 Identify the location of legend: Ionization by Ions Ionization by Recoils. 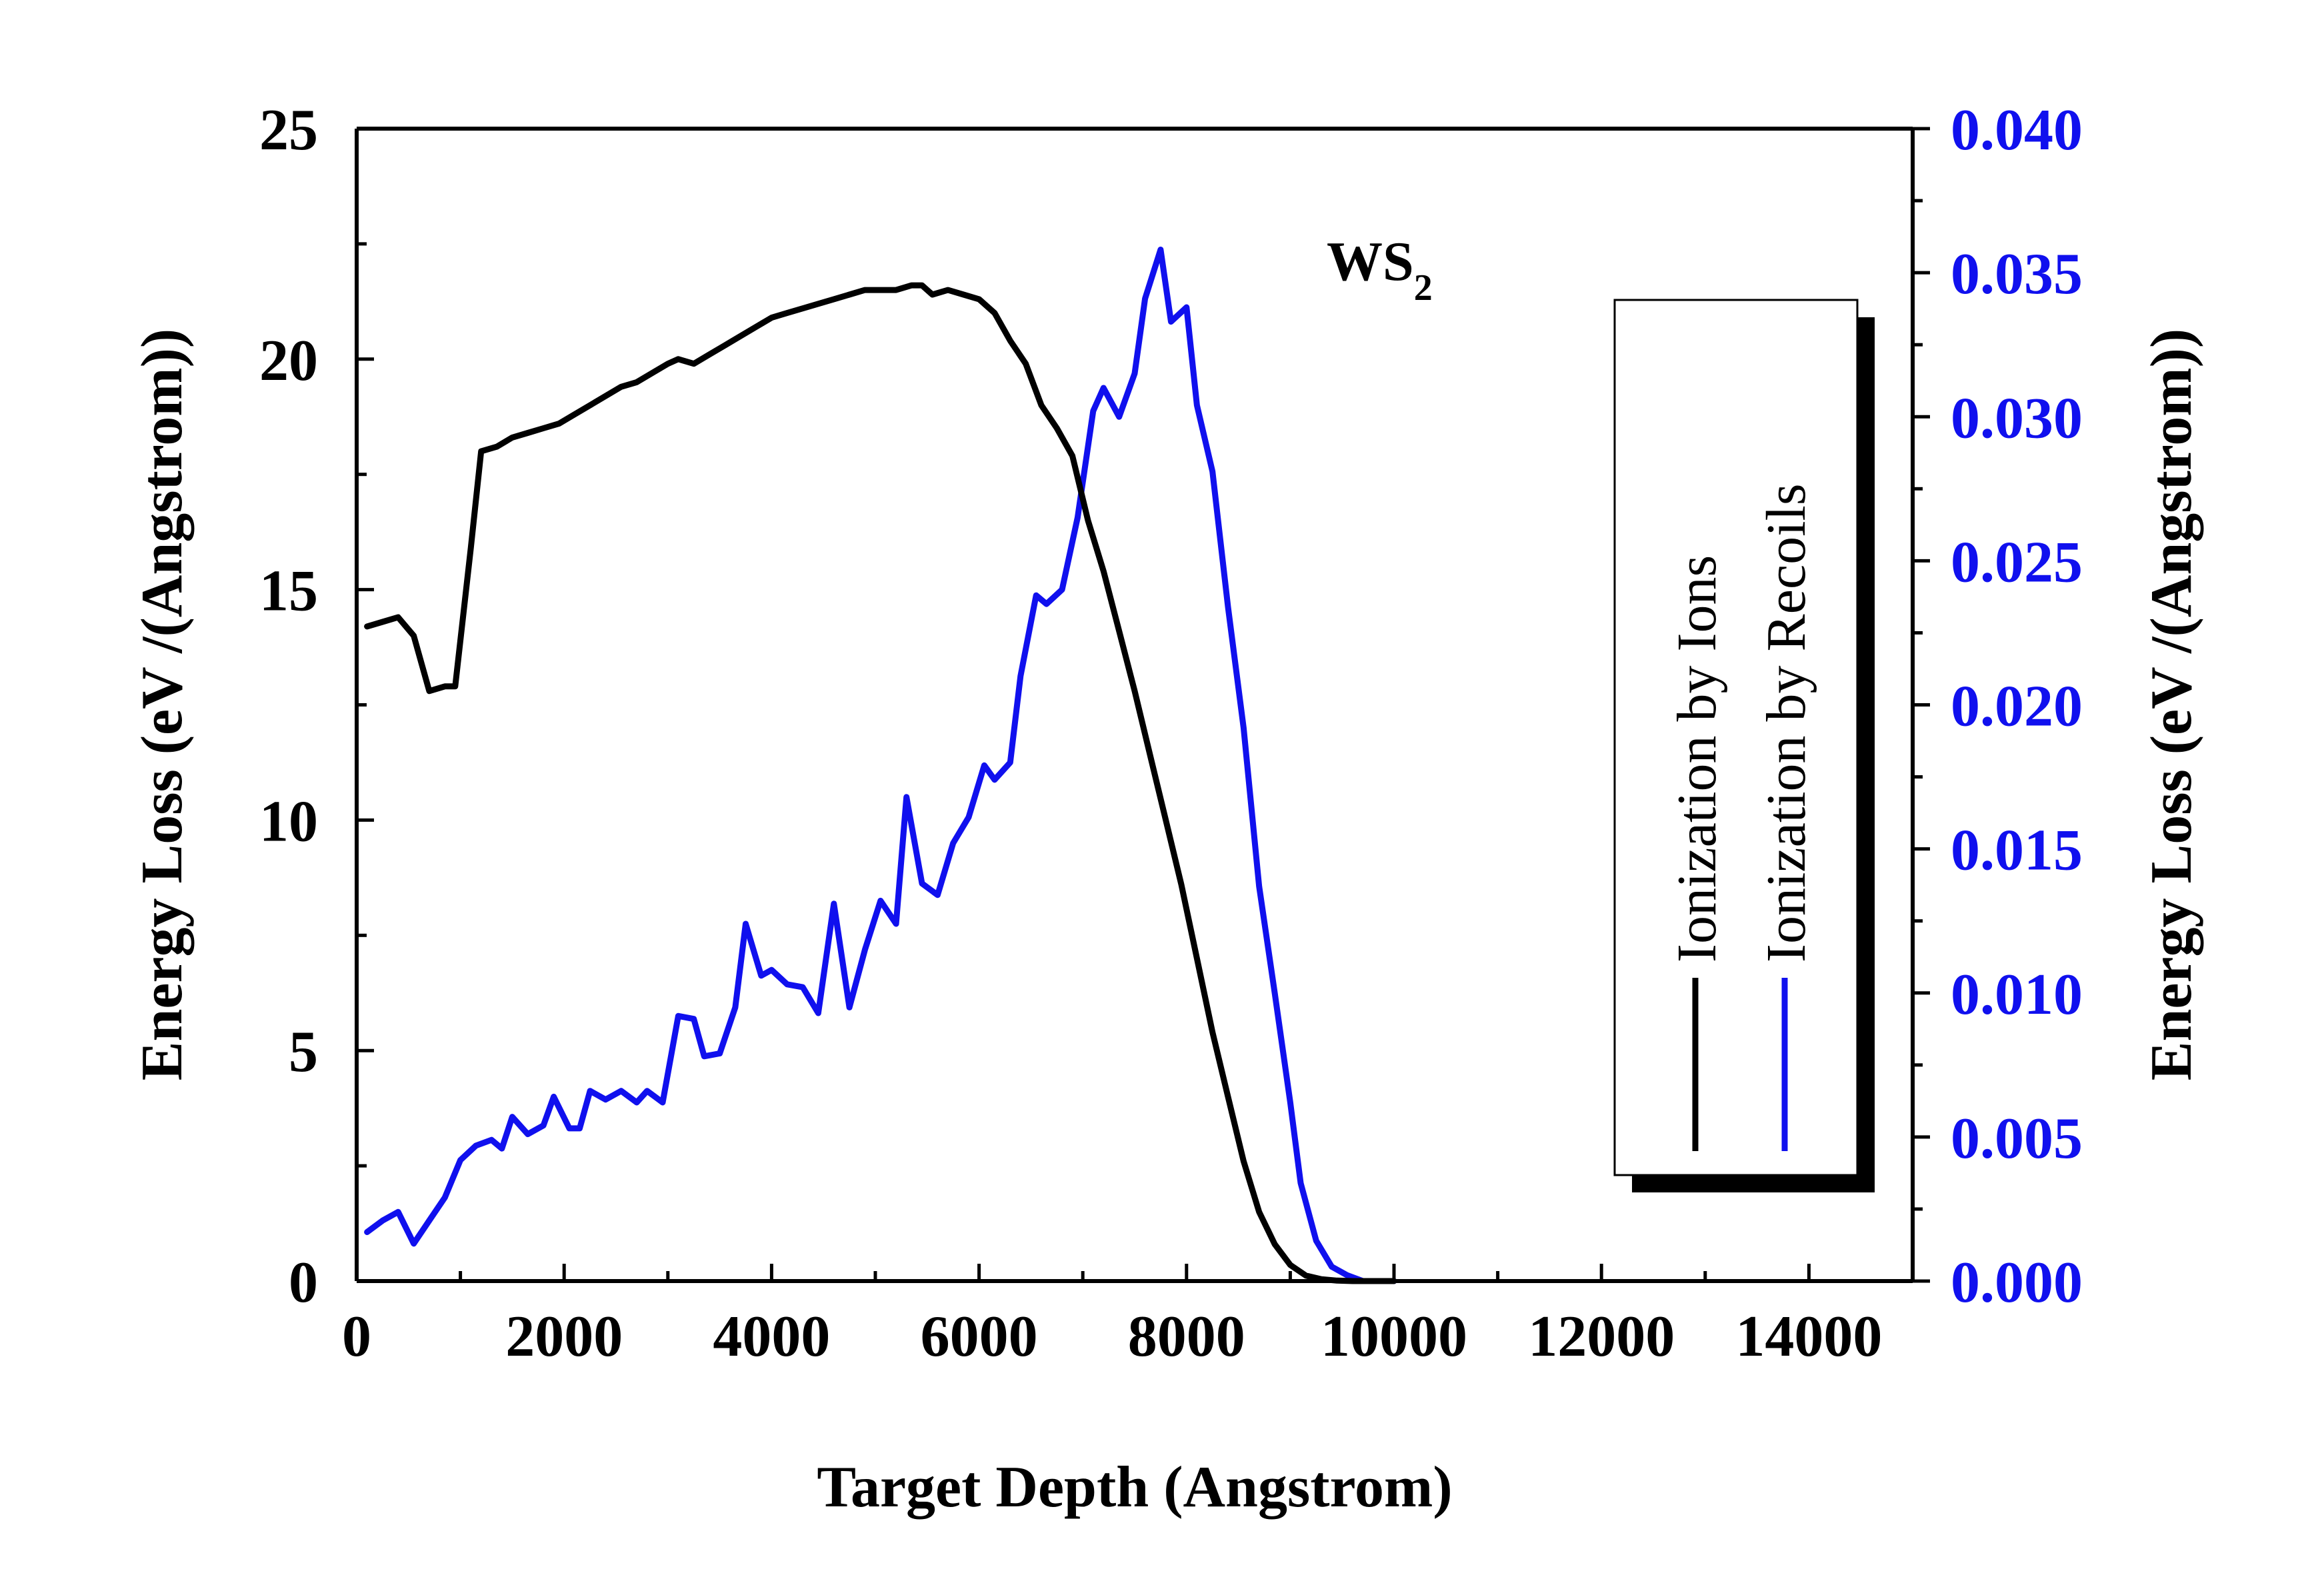
(1744, 745).